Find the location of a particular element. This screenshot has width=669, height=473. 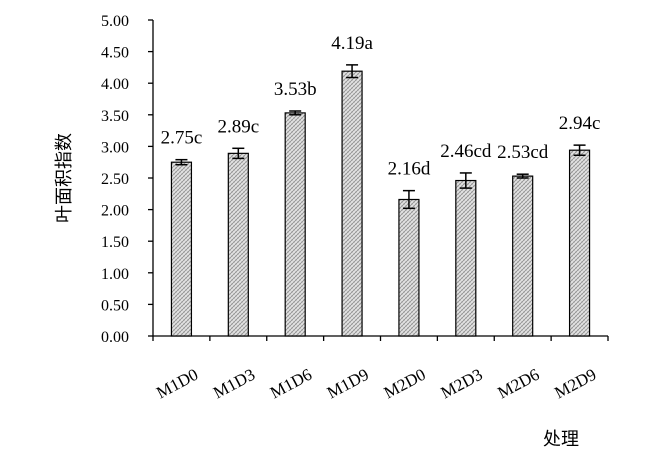

data-label: 2.89c is located at coordinates (238, 126).